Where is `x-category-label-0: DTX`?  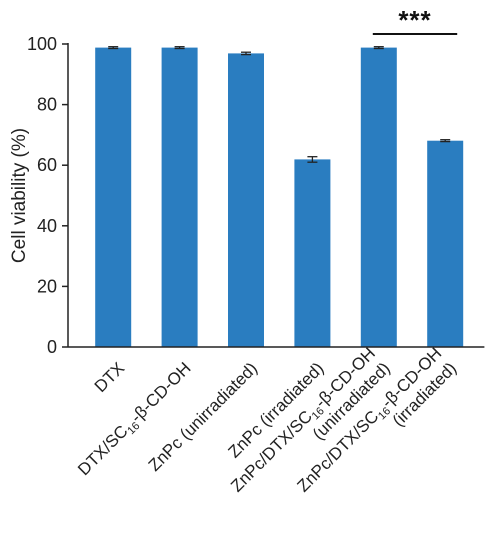
x-category-label-0: DTX is located at coordinates (109, 377).